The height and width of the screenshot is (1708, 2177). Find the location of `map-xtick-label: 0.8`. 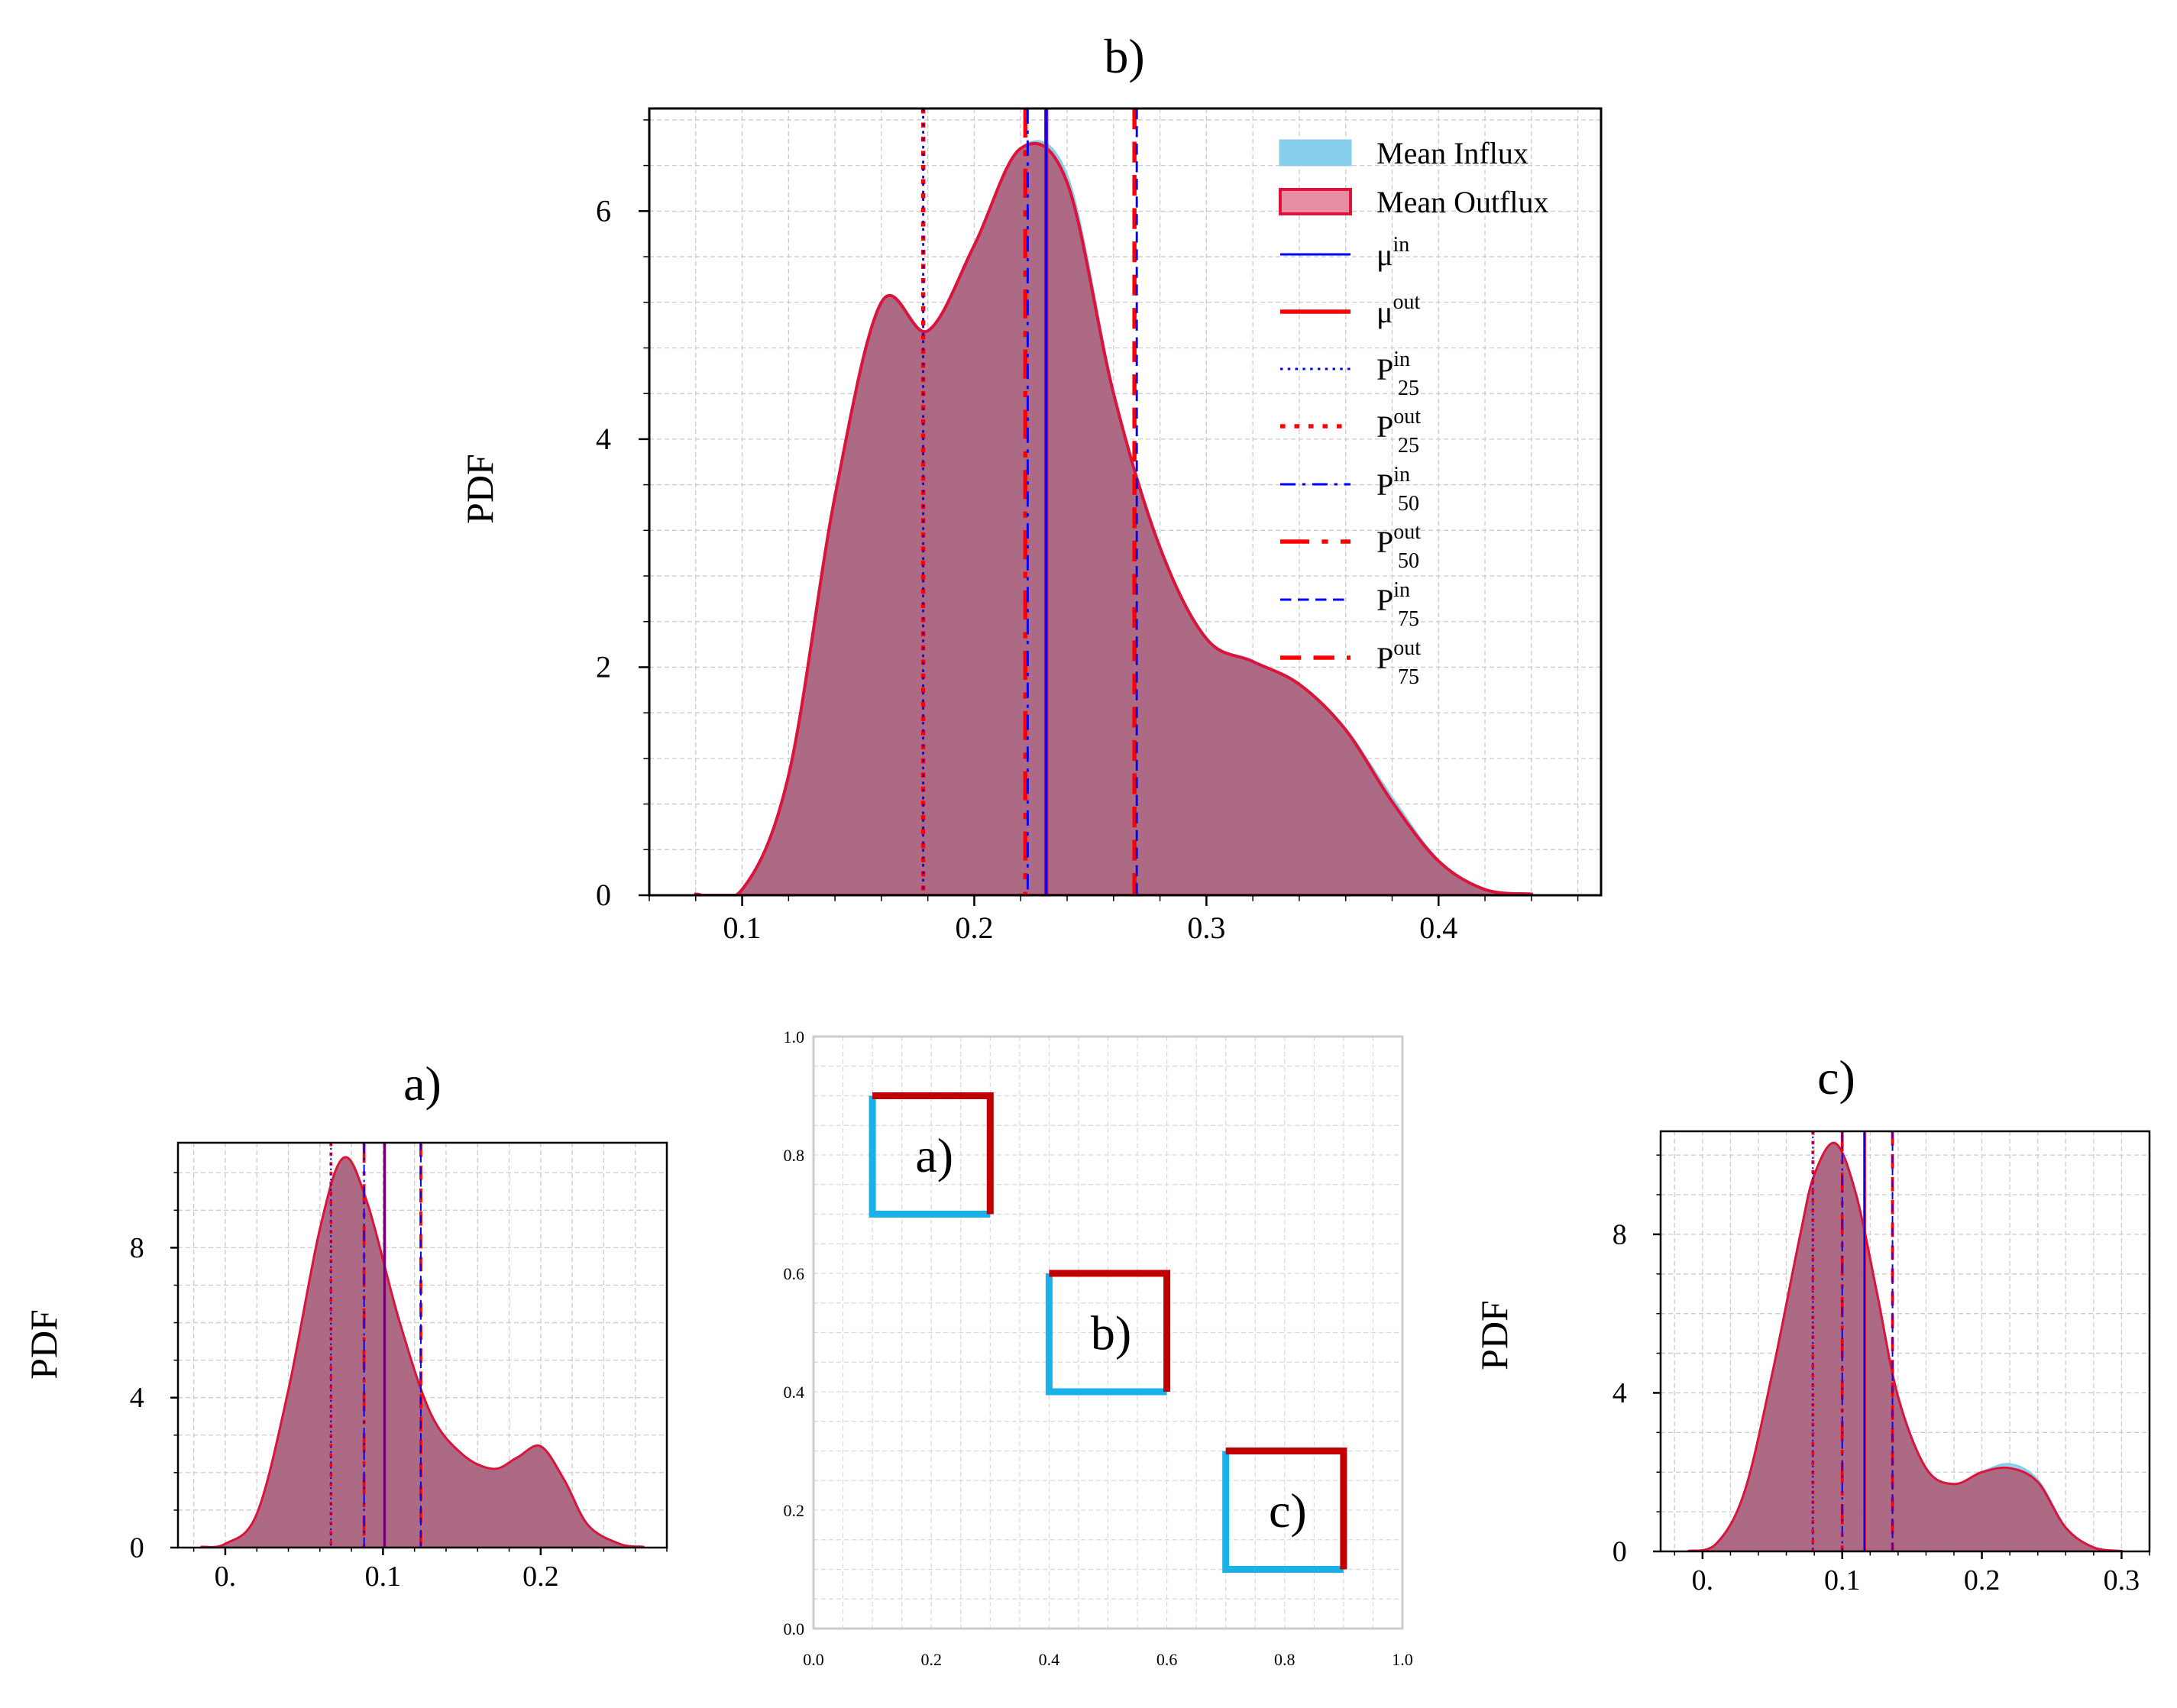

map-xtick-label: 0.8 is located at coordinates (1285, 1659).